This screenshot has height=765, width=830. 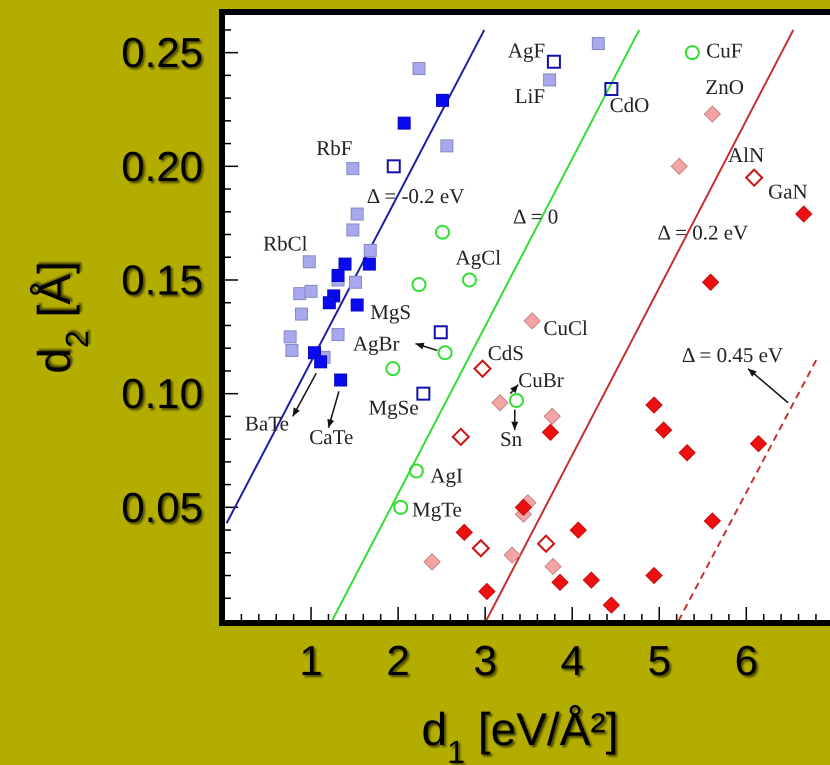 What do you see at coordinates (572, 660) in the screenshot?
I see `x-tick-label: 4` at bounding box center [572, 660].